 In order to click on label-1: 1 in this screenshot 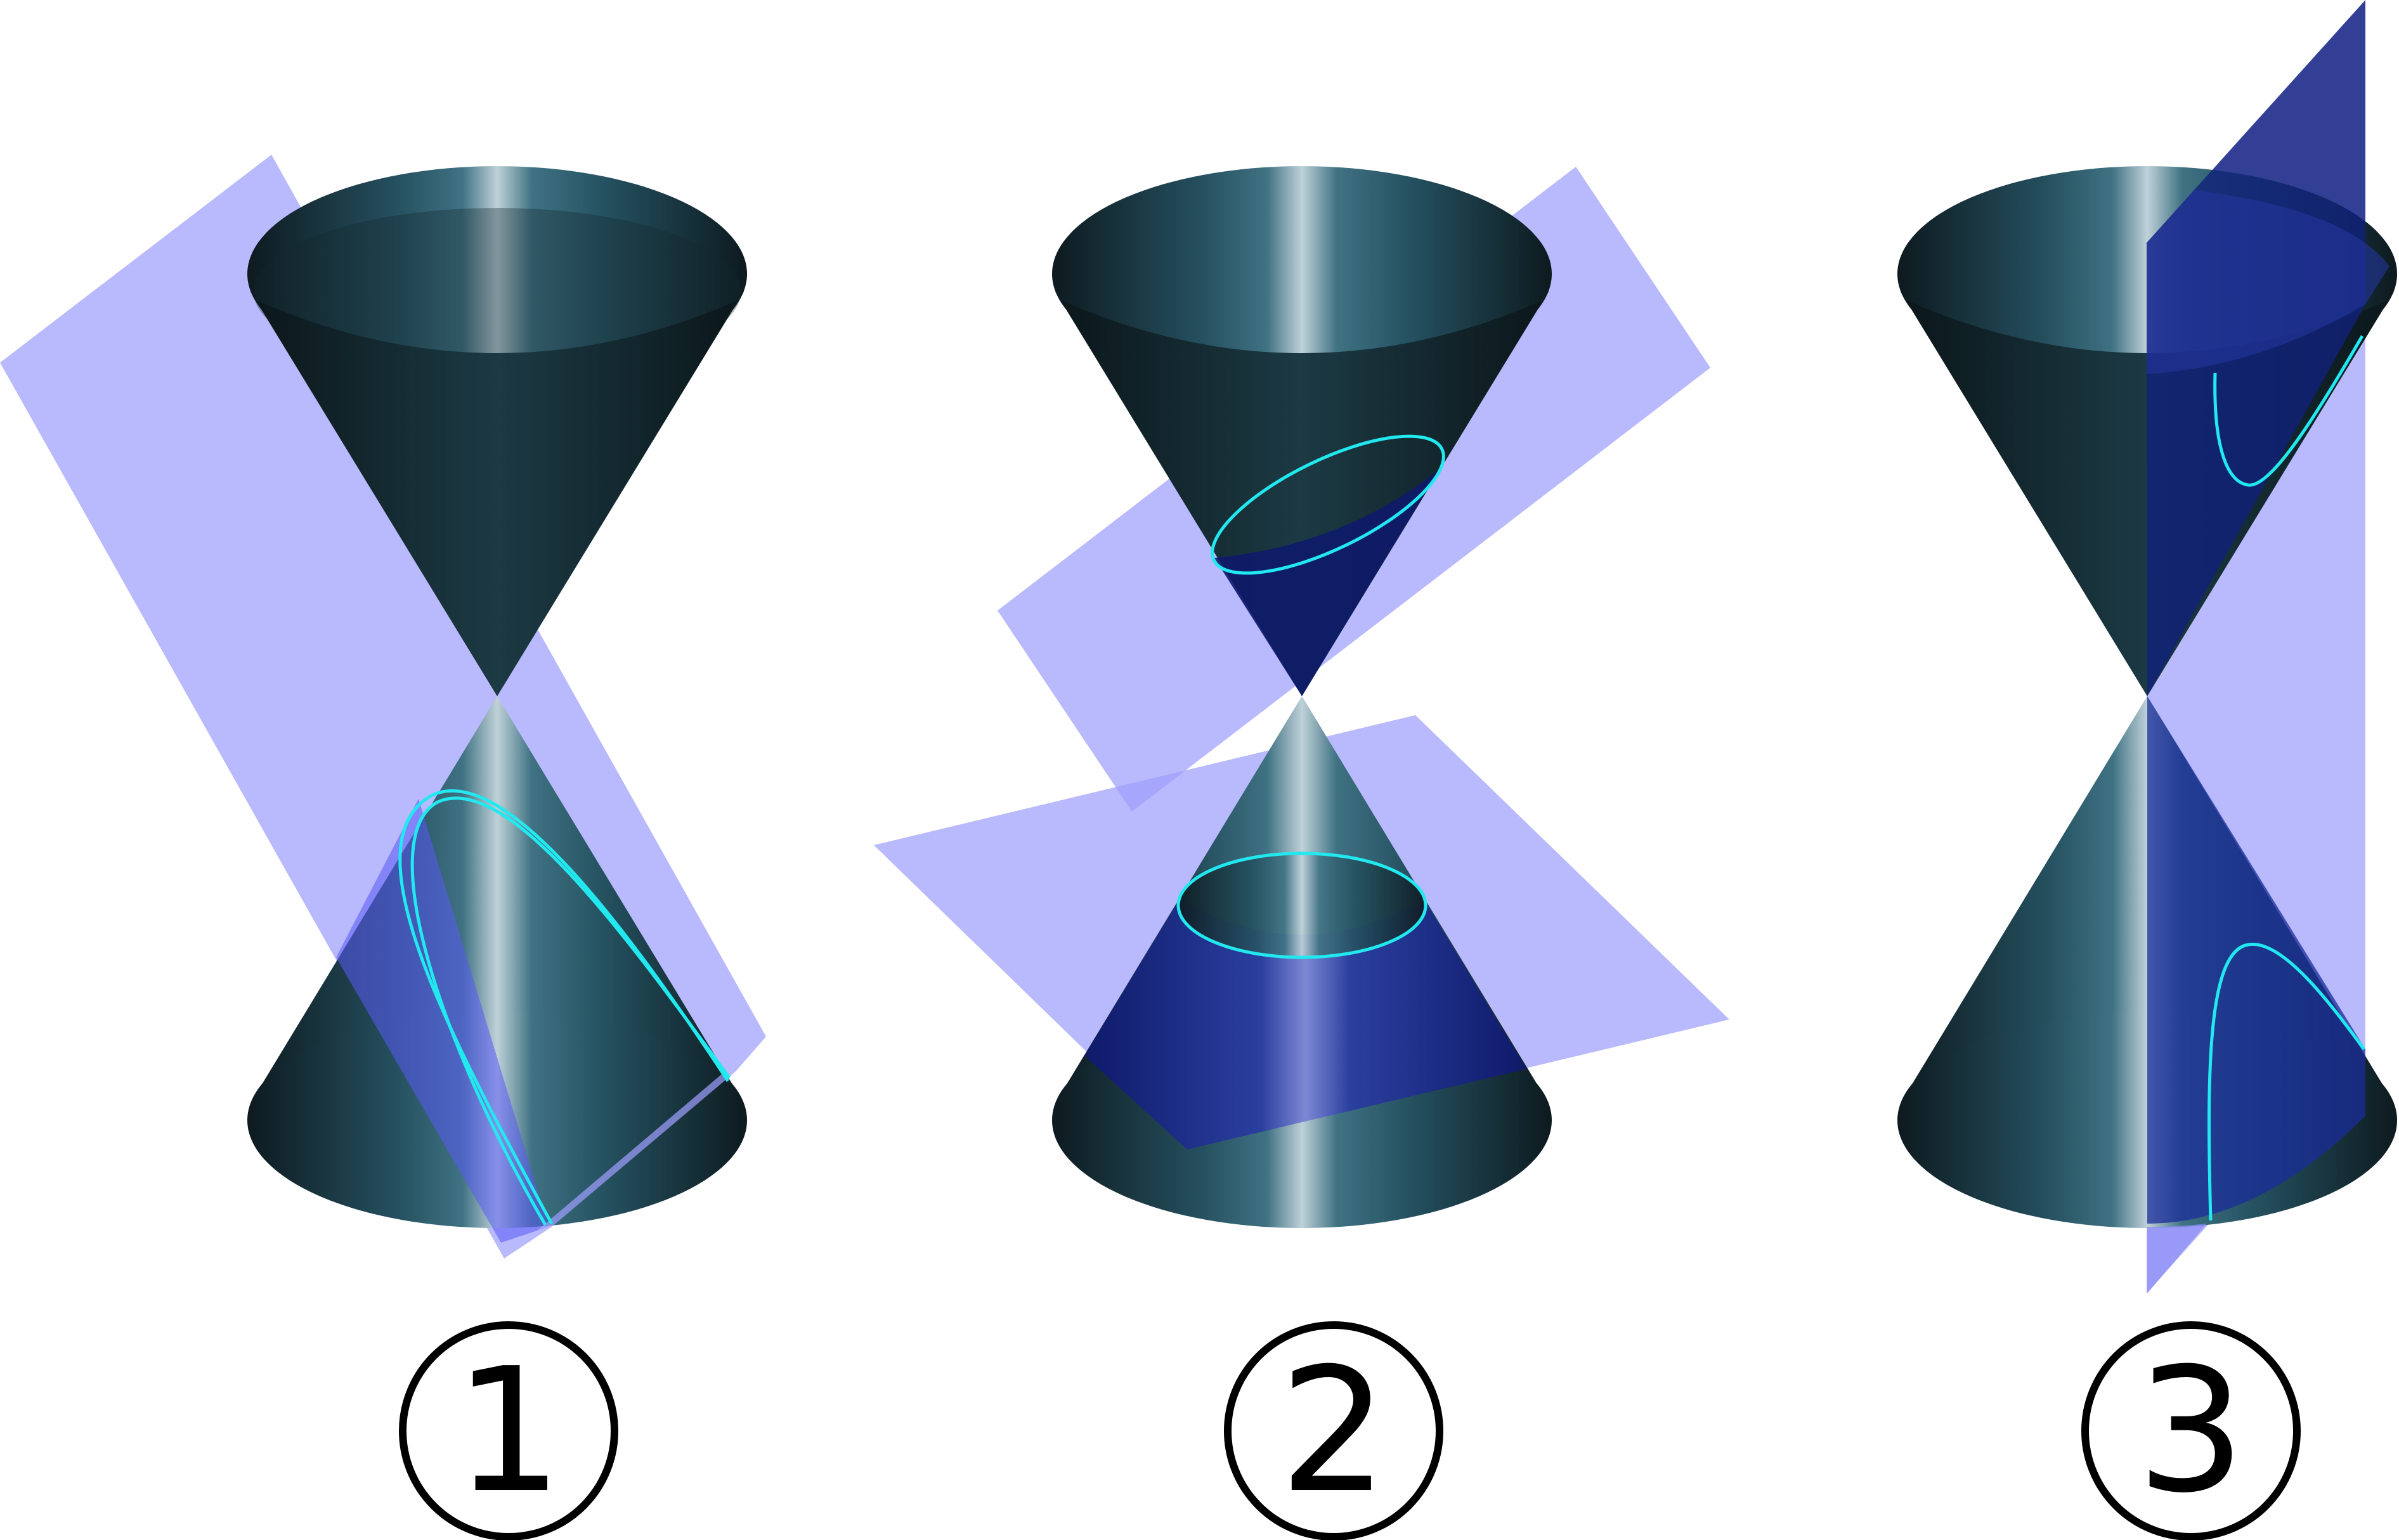, I will do `click(509, 1431)`.